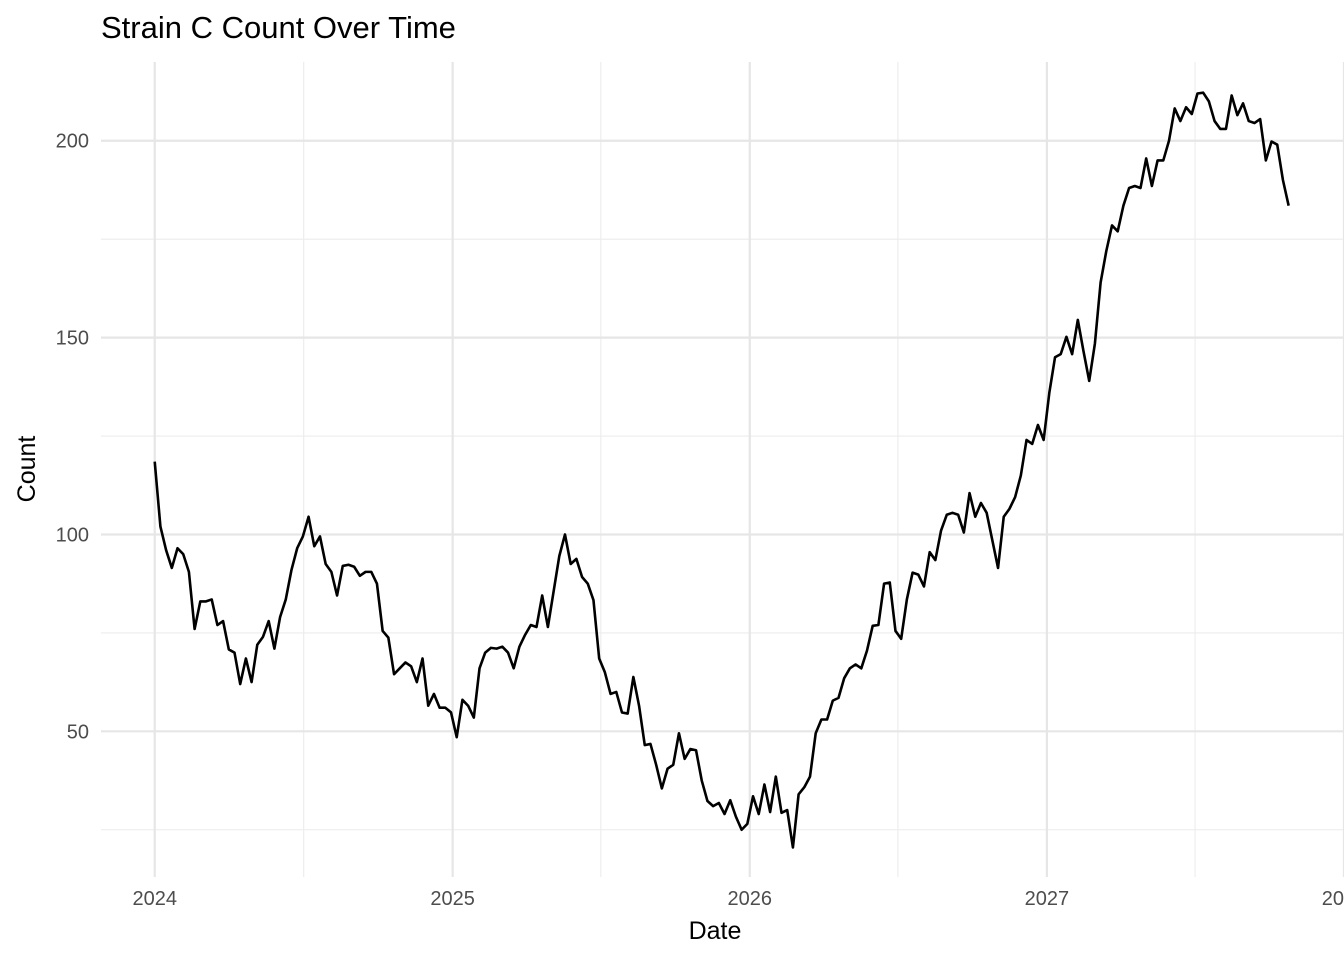 The image size is (1344, 960). What do you see at coordinates (78, 732) in the screenshot?
I see `y-tick-label: 50` at bounding box center [78, 732].